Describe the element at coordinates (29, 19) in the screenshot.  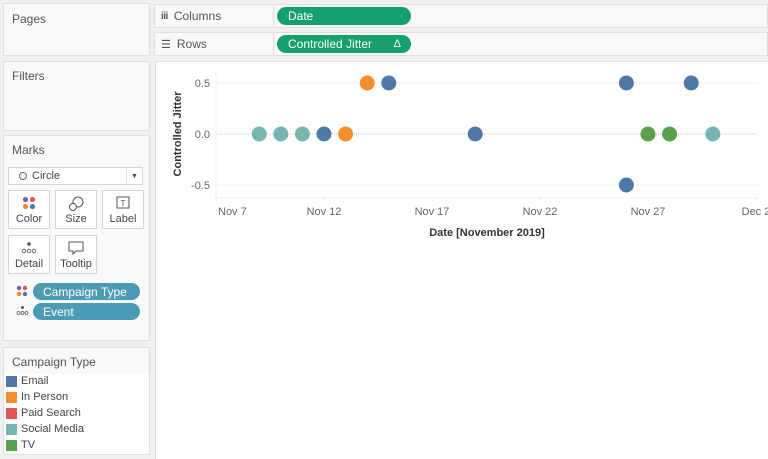
I see `pages-title: Pages` at that location.